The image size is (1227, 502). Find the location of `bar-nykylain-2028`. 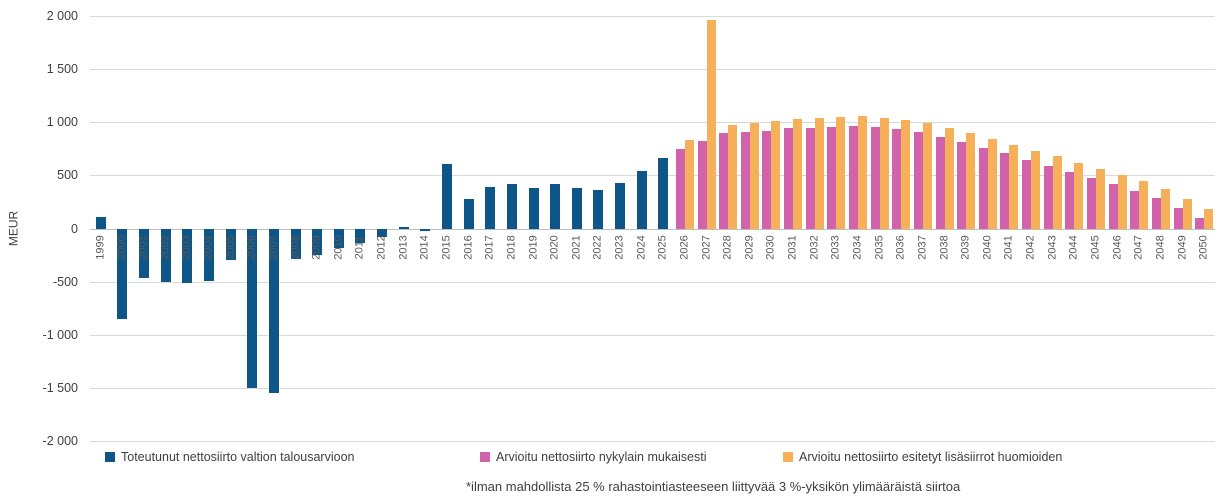

bar-nykylain-2028 is located at coordinates (724, 180).